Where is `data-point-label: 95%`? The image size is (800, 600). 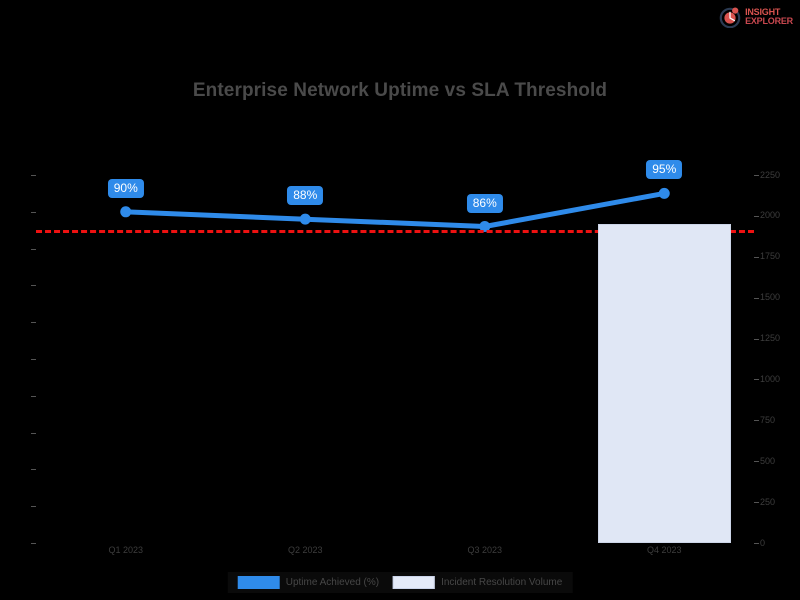 data-point-label: 95% is located at coordinates (664, 170).